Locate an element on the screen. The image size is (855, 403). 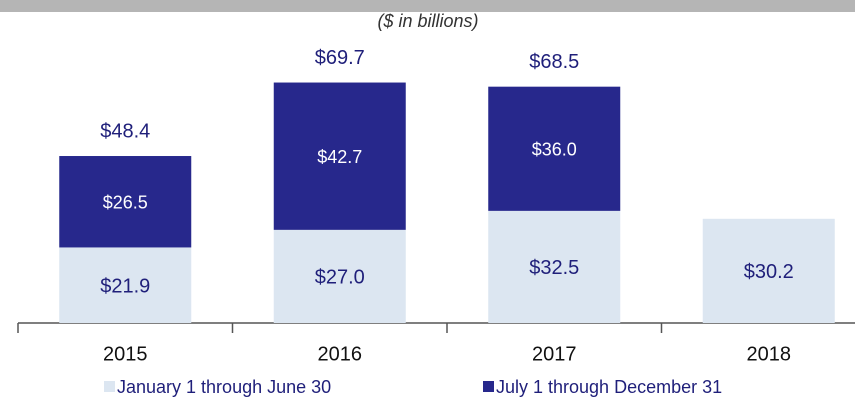
legend-label: July 1 through December 31 is located at coordinates (609, 387).